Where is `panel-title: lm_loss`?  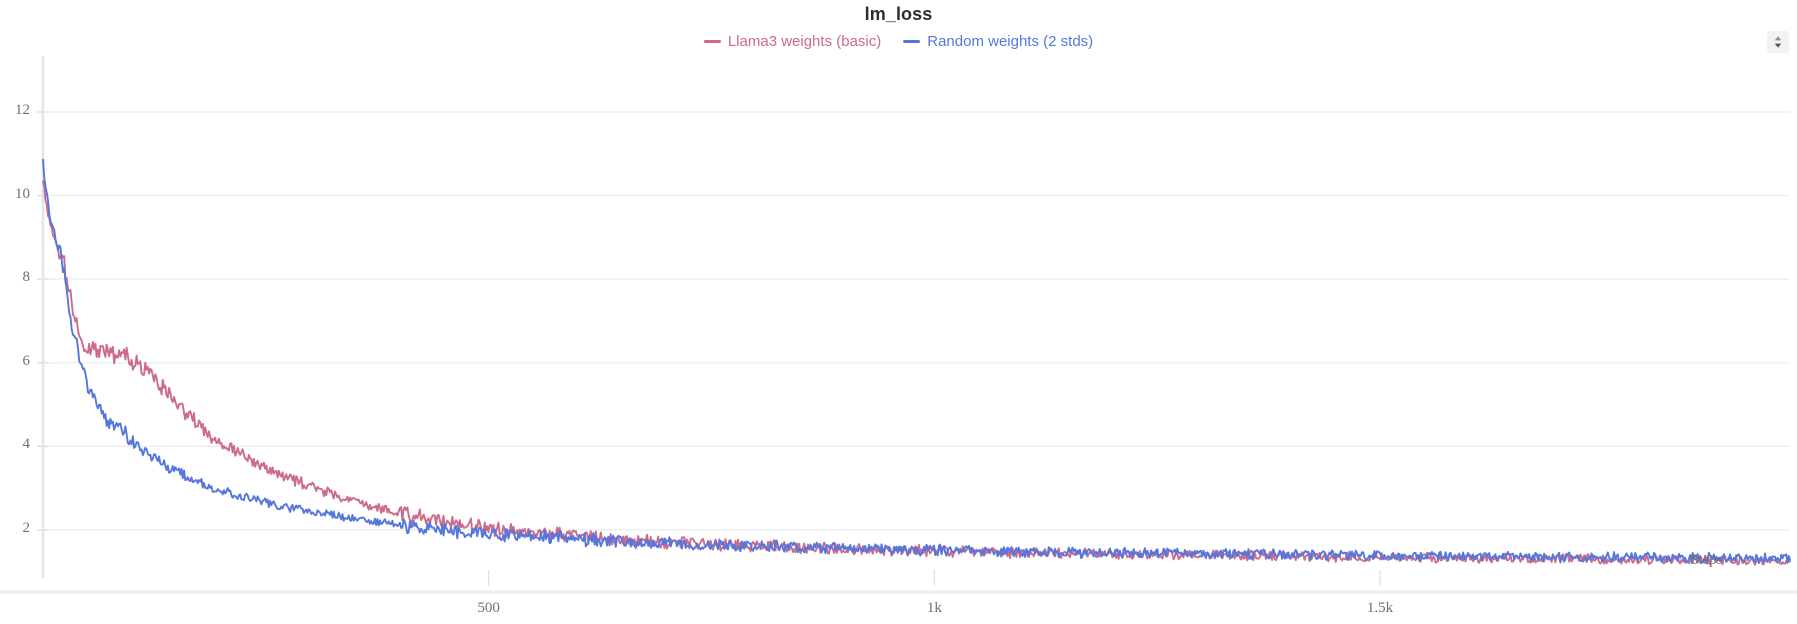
panel-title: lm_loss is located at coordinates (898, 14).